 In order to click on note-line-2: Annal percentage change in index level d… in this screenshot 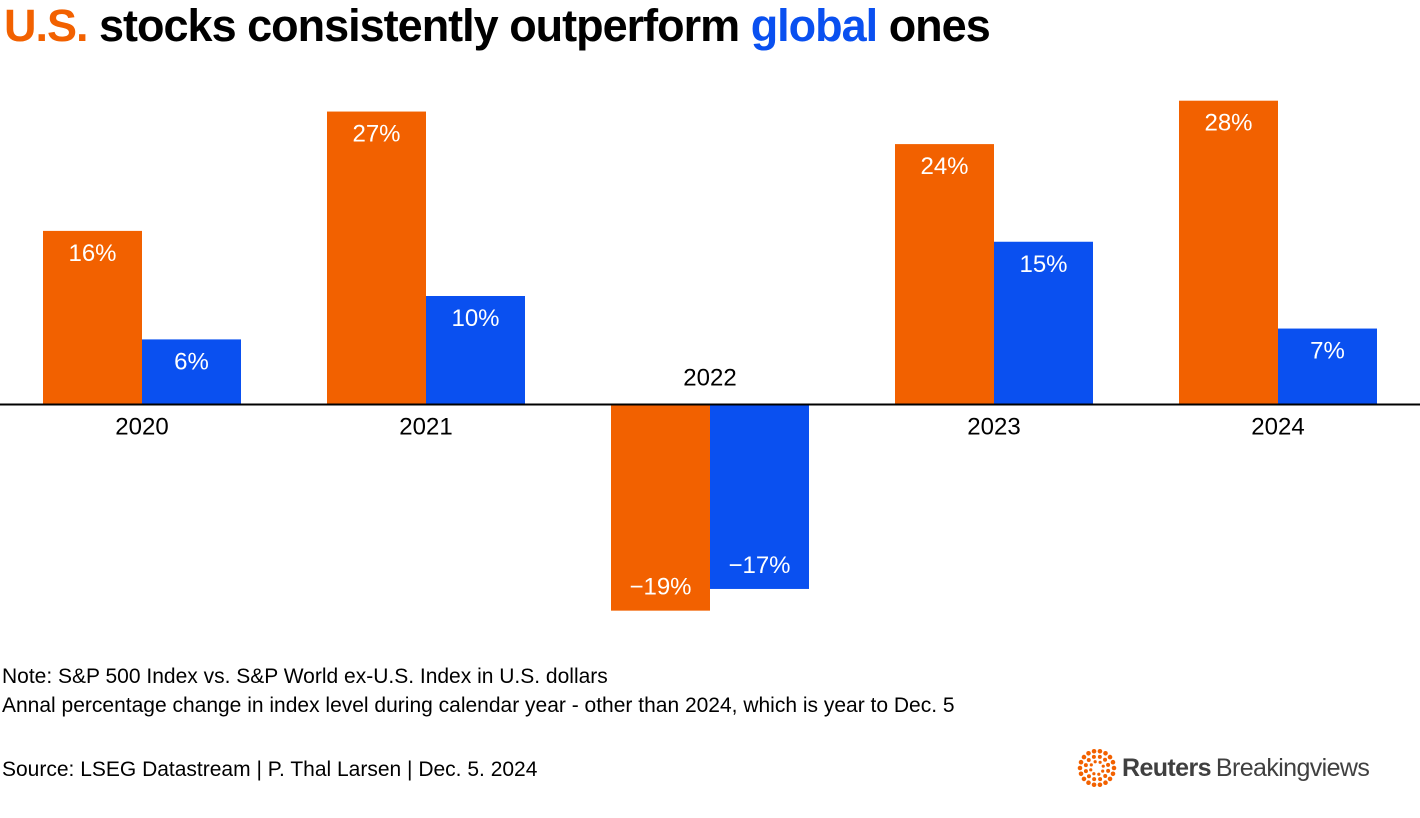, I will do `click(478, 705)`.